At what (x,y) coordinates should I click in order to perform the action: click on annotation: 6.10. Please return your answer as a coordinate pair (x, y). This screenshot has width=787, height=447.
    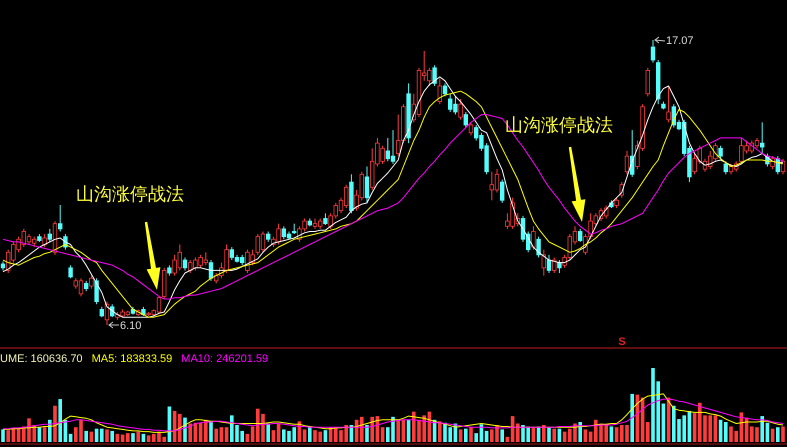
    Looking at the image, I should click on (131, 326).